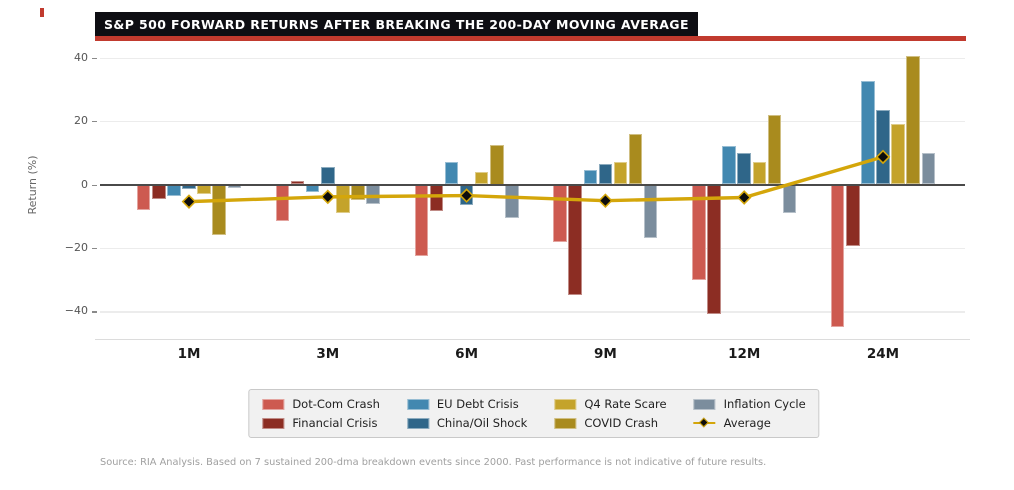 The width and height of the screenshot is (1014, 490). Describe the element at coordinates (143, 197) in the screenshot. I see `bar-dot-com-crash-1m` at that location.